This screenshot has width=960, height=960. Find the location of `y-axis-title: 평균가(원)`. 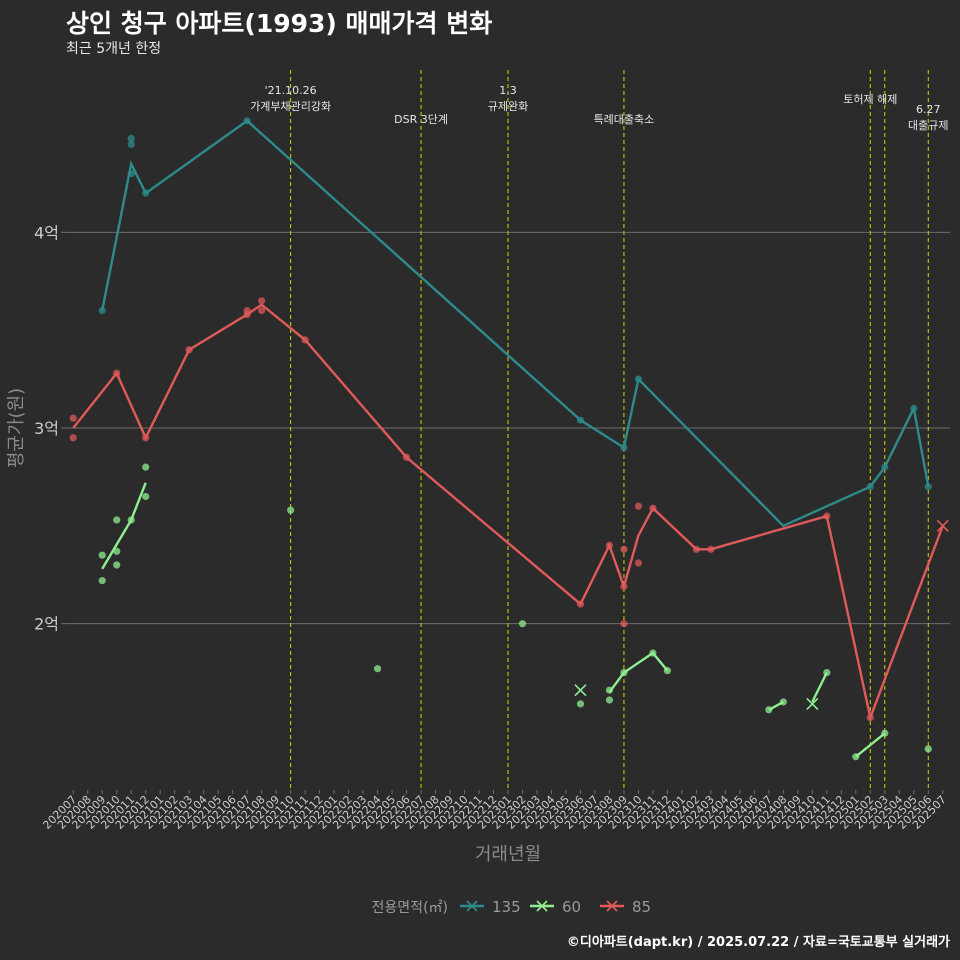

y-axis-title: 평균가(원) is located at coordinates (16, 428).